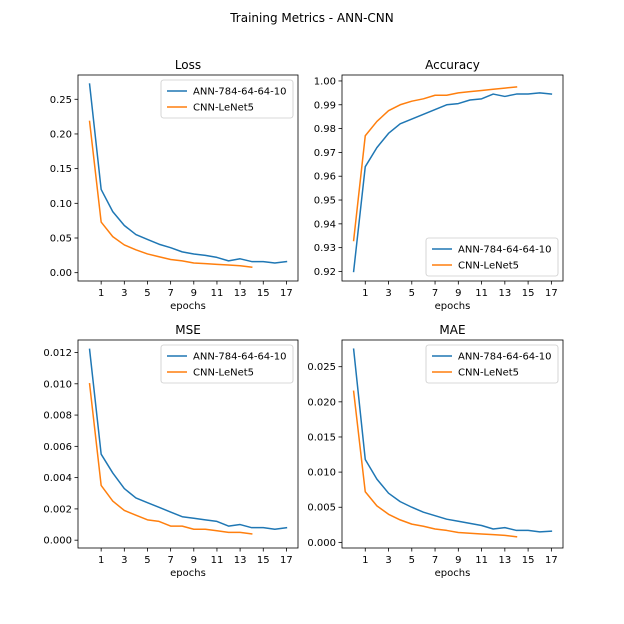 This screenshot has height=624, width=624. I want to click on mae-x-tick-label: 13, so click(504, 560).